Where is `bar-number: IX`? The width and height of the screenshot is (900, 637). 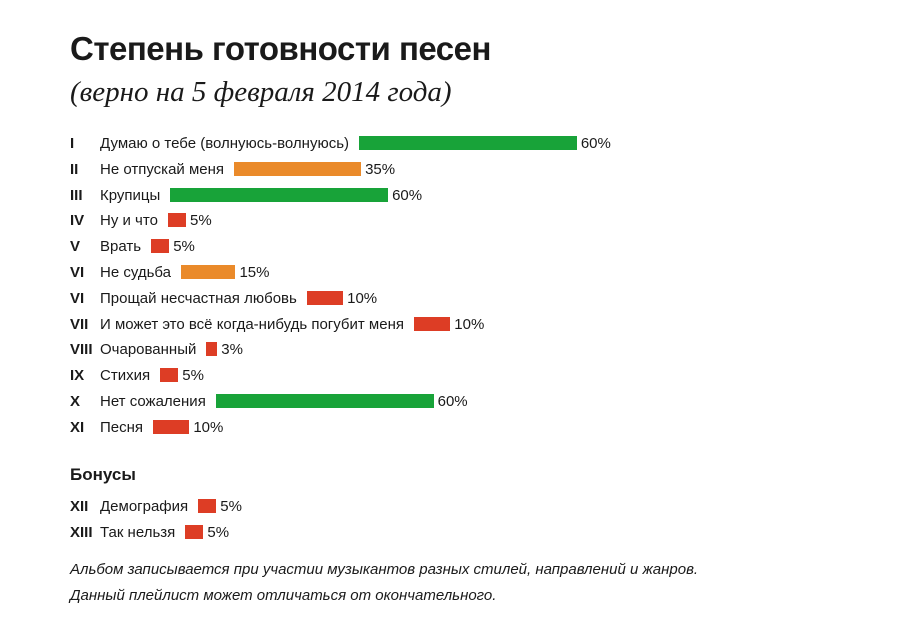 bar-number: IX is located at coordinates (77, 376).